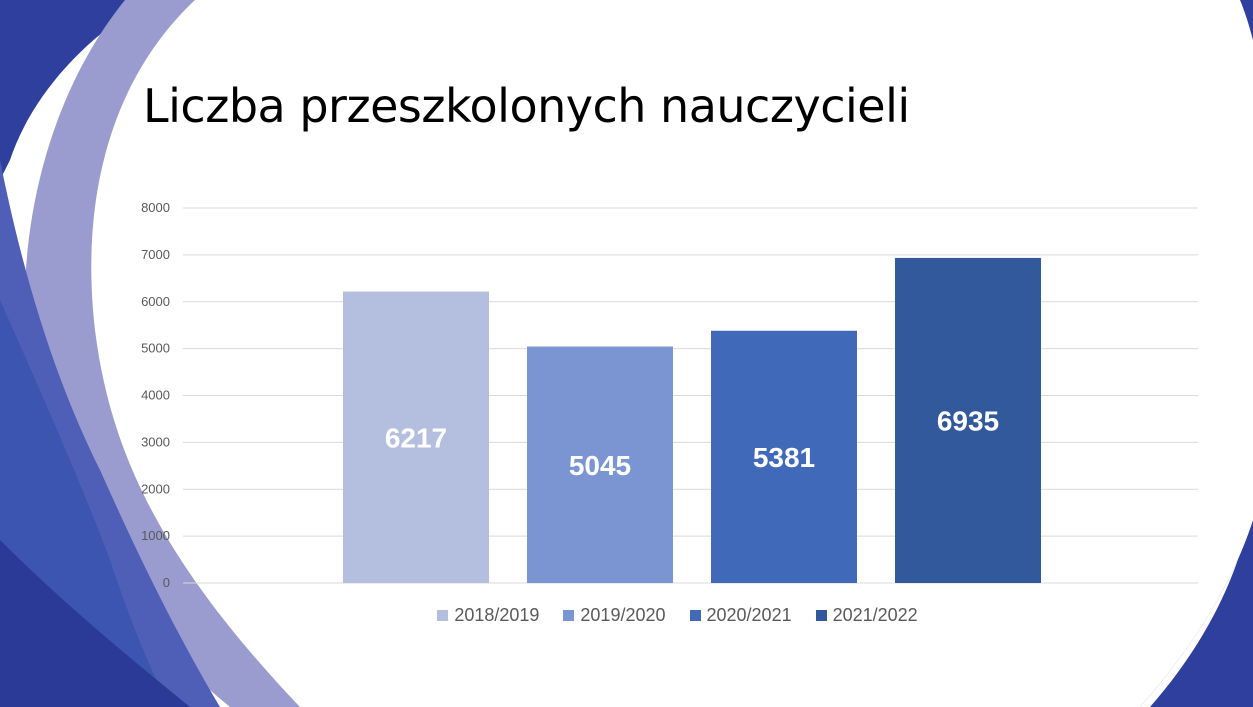 Image resolution: width=1253 pixels, height=707 pixels. I want to click on legend-item: 2020/2021, so click(740, 615).